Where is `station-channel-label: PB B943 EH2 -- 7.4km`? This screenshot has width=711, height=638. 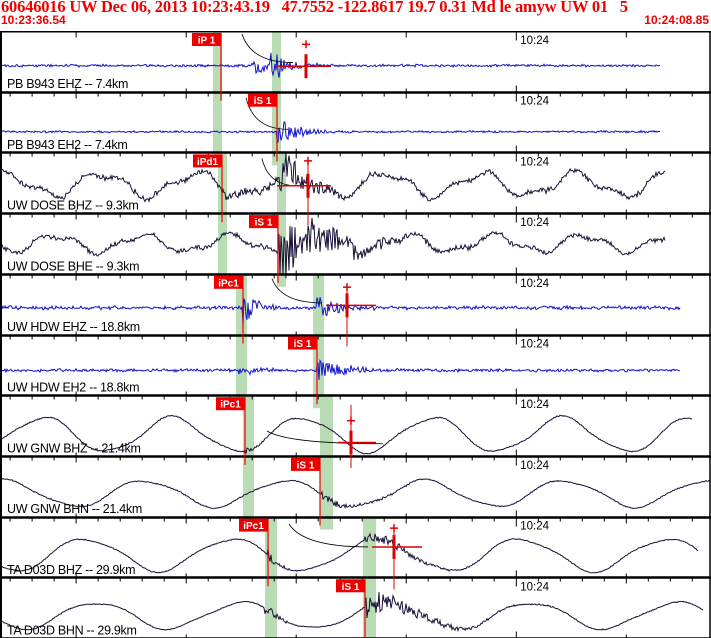
station-channel-label: PB B943 EH2 -- 7.4km is located at coordinates (67, 145).